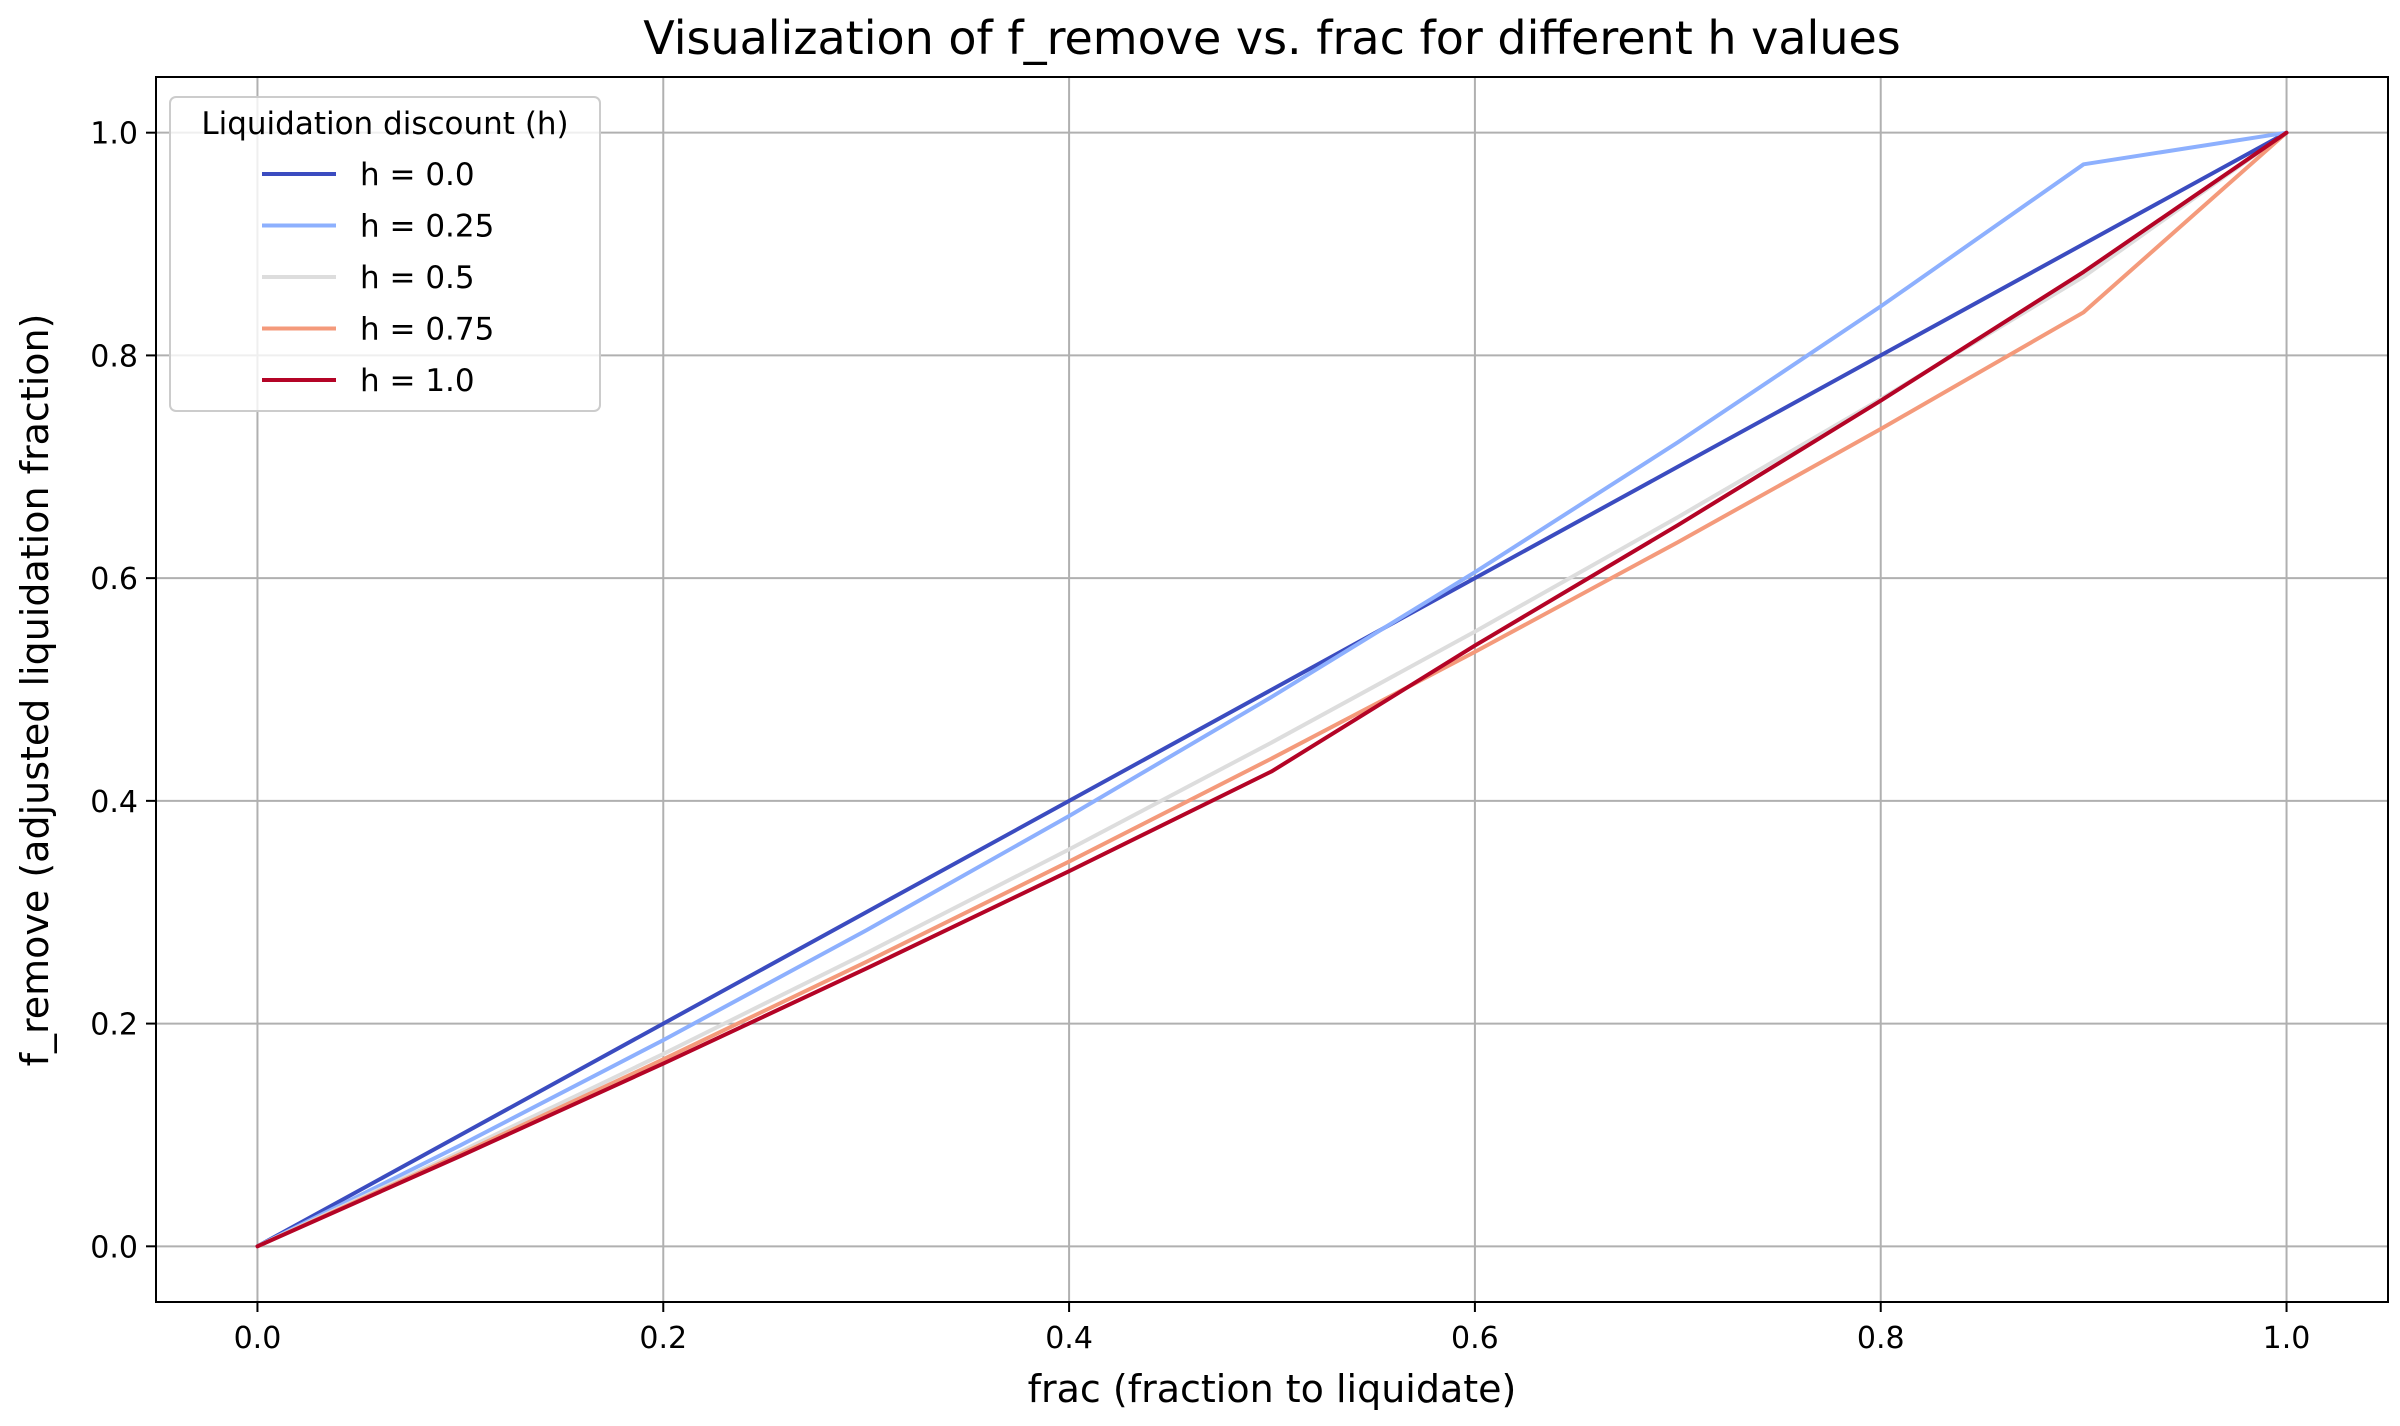  Describe the element at coordinates (1069, 1338) in the screenshot. I see `x-tick-label: 0.4` at that location.